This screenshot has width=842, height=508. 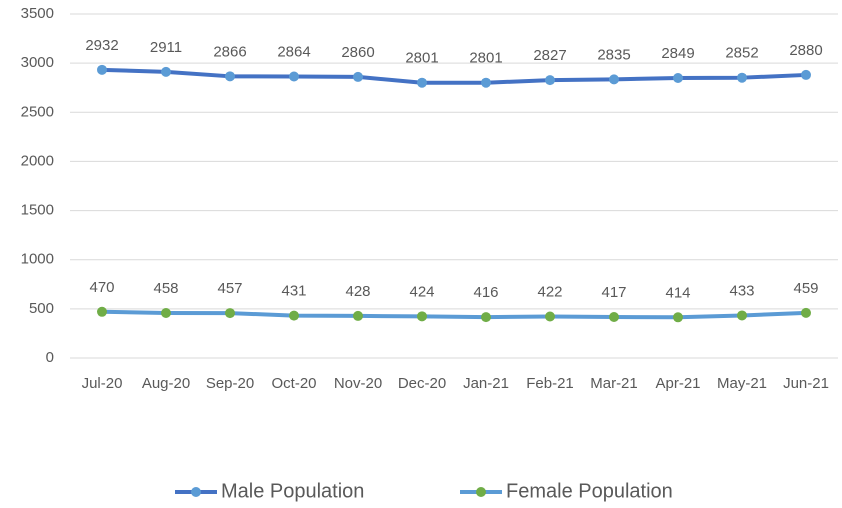 I want to click on x-tick-label: Jan-21, so click(x=486, y=383).